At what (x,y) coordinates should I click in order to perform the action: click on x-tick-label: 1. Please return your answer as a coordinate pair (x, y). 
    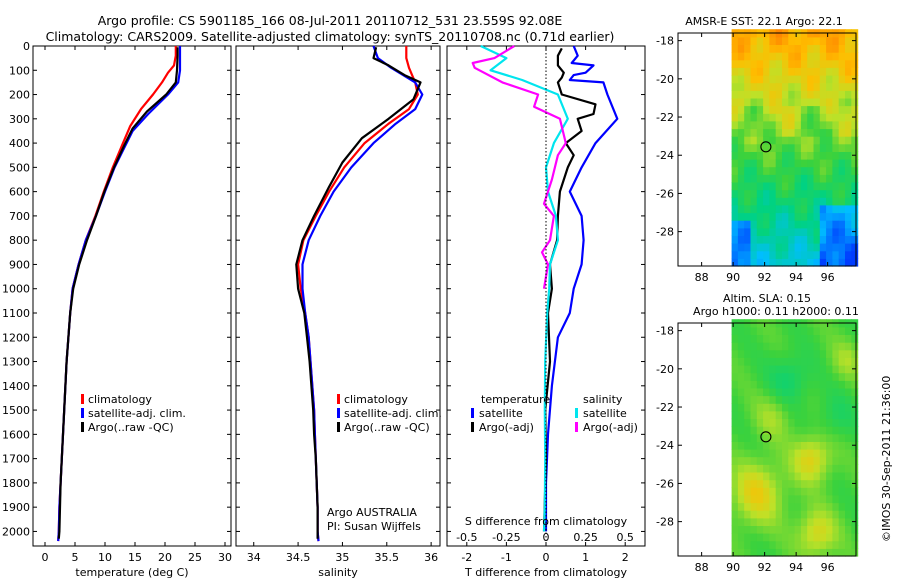
    Looking at the image, I should click on (585, 557).